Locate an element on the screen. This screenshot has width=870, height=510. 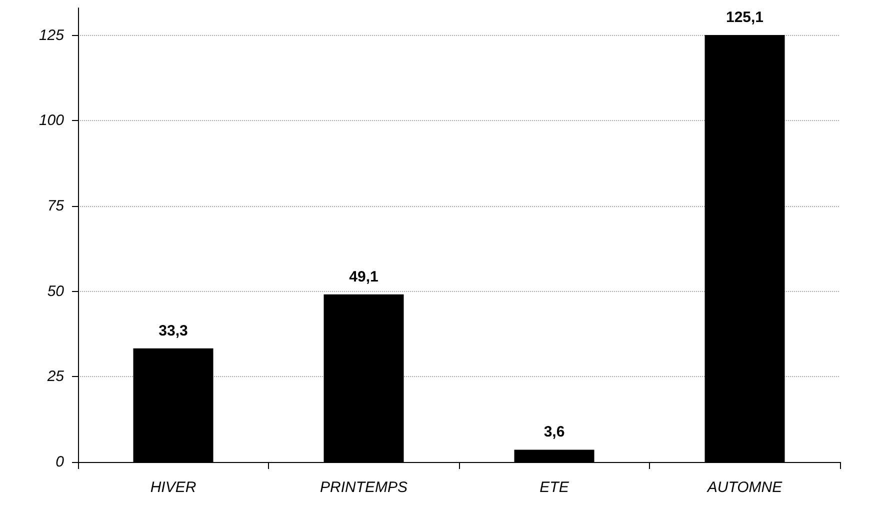
y-tick-label: 25 is located at coordinates (55, 377).